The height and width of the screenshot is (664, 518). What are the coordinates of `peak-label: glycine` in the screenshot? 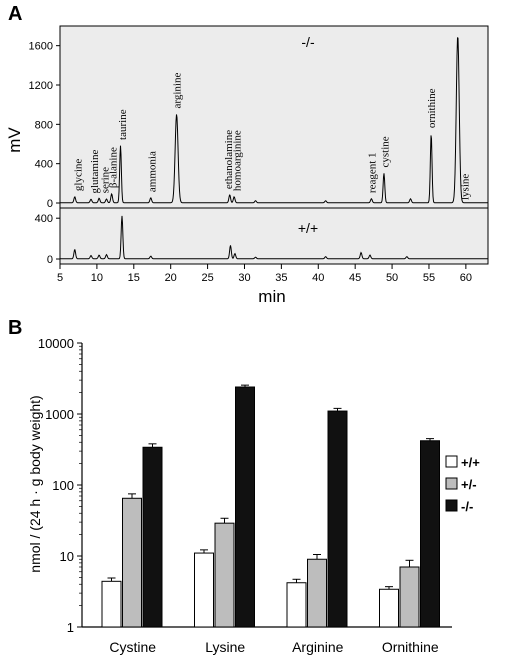 It's located at (79, 175).